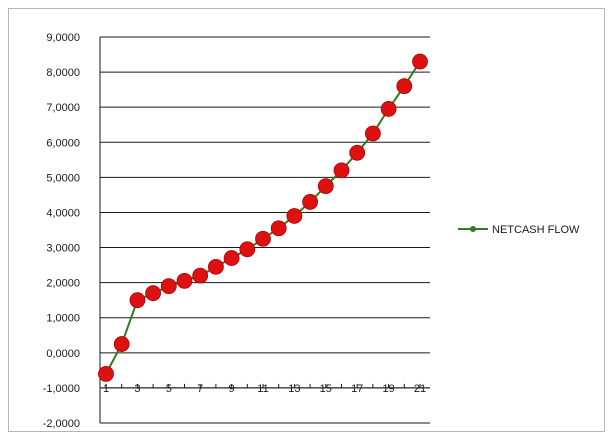  Describe the element at coordinates (137, 389) in the screenshot. I see `x-tick-label: 3` at that location.